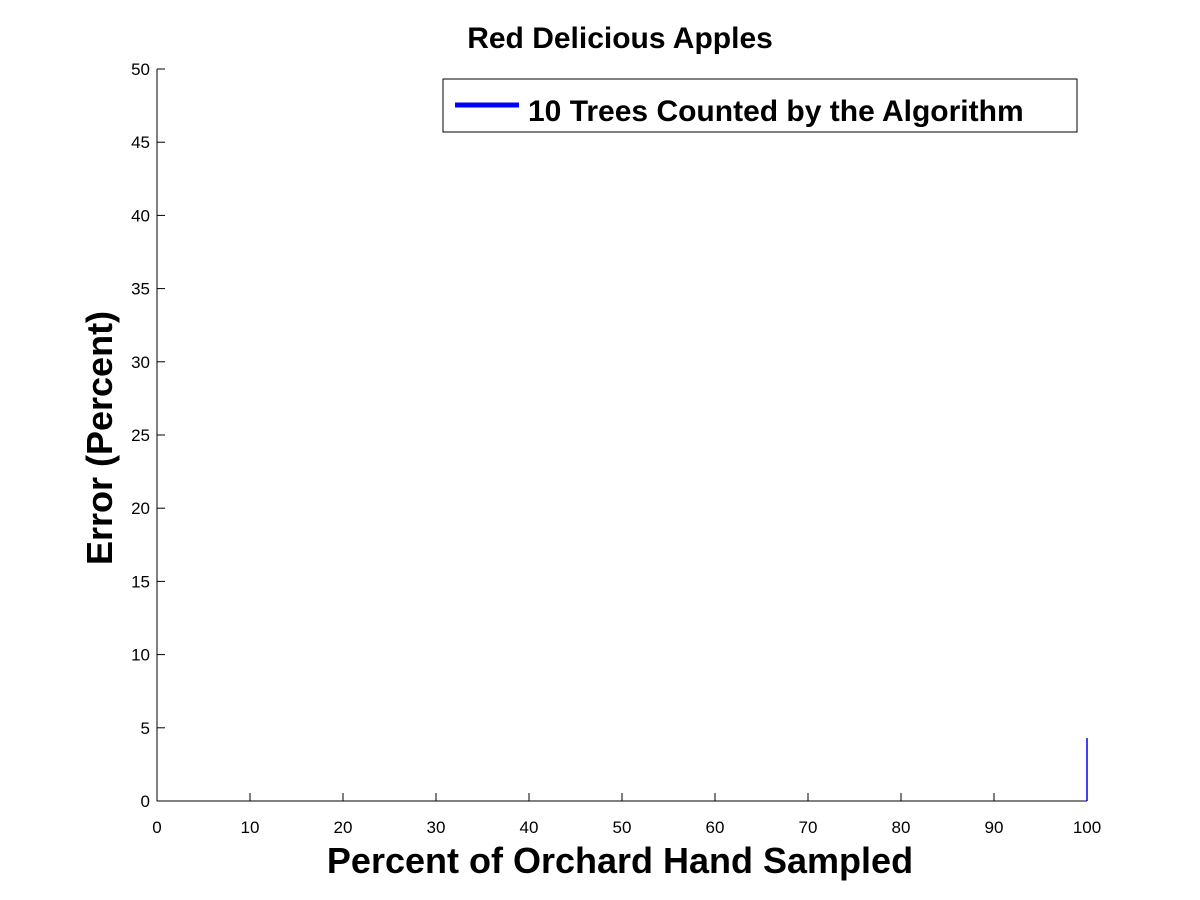  Describe the element at coordinates (140, 69) in the screenshot. I see `y-tick-label: 50` at that location.